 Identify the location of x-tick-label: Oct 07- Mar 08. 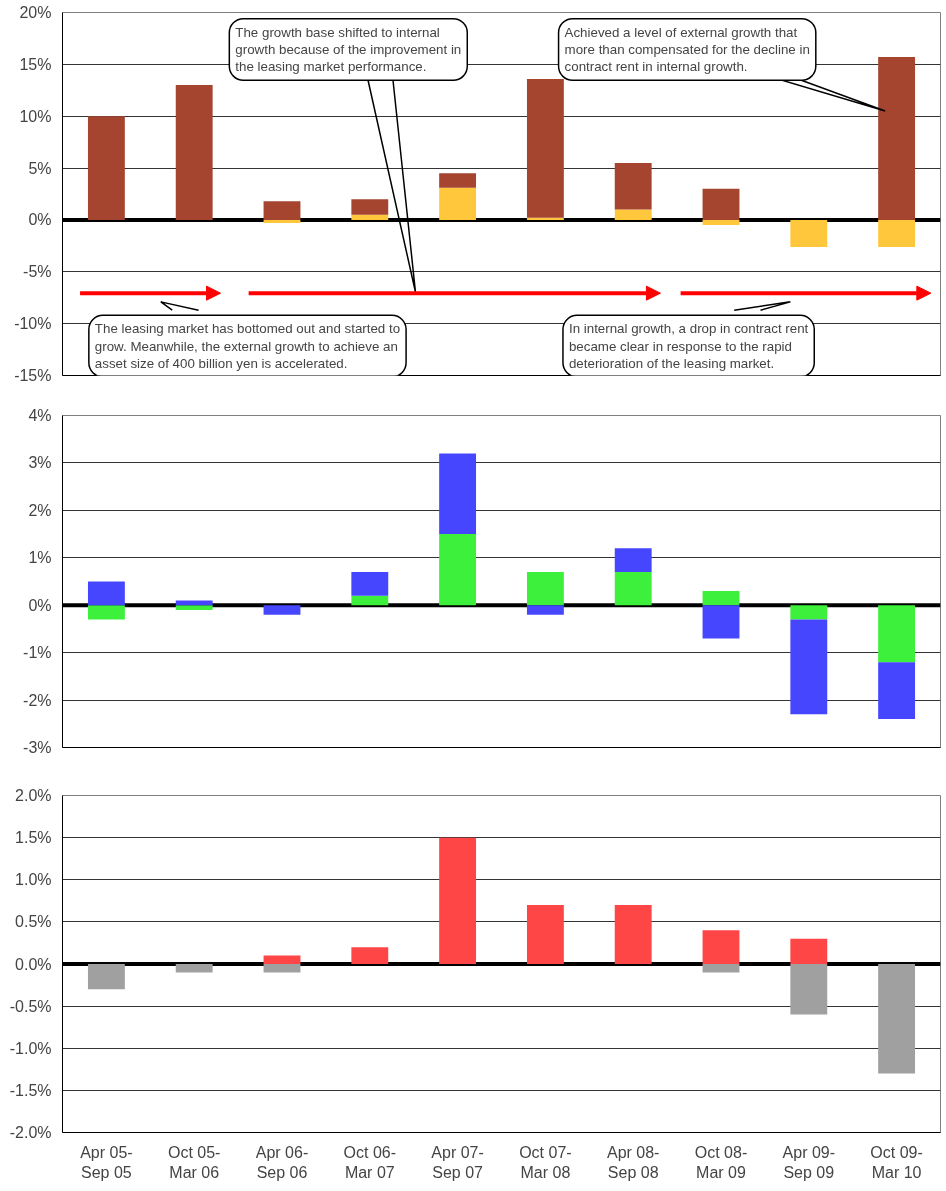
(545, 1162).